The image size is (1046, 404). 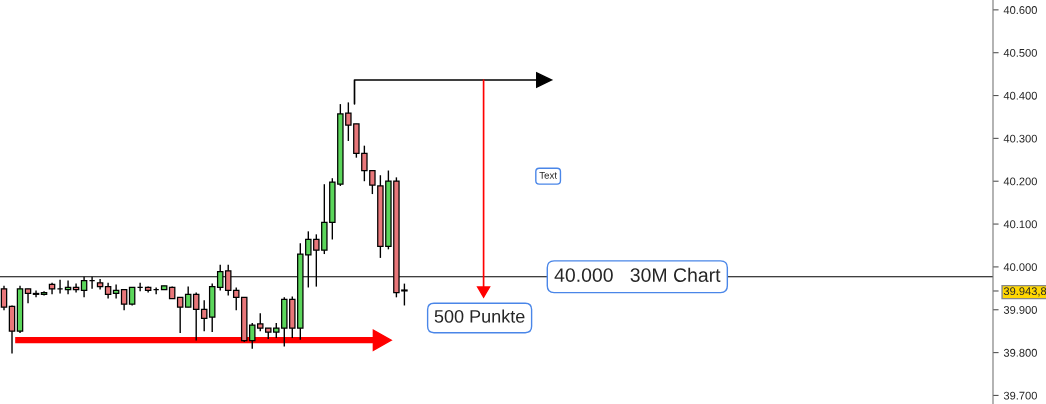 I want to click on y-tick-label: 39.943,8, so click(x=1024, y=292).